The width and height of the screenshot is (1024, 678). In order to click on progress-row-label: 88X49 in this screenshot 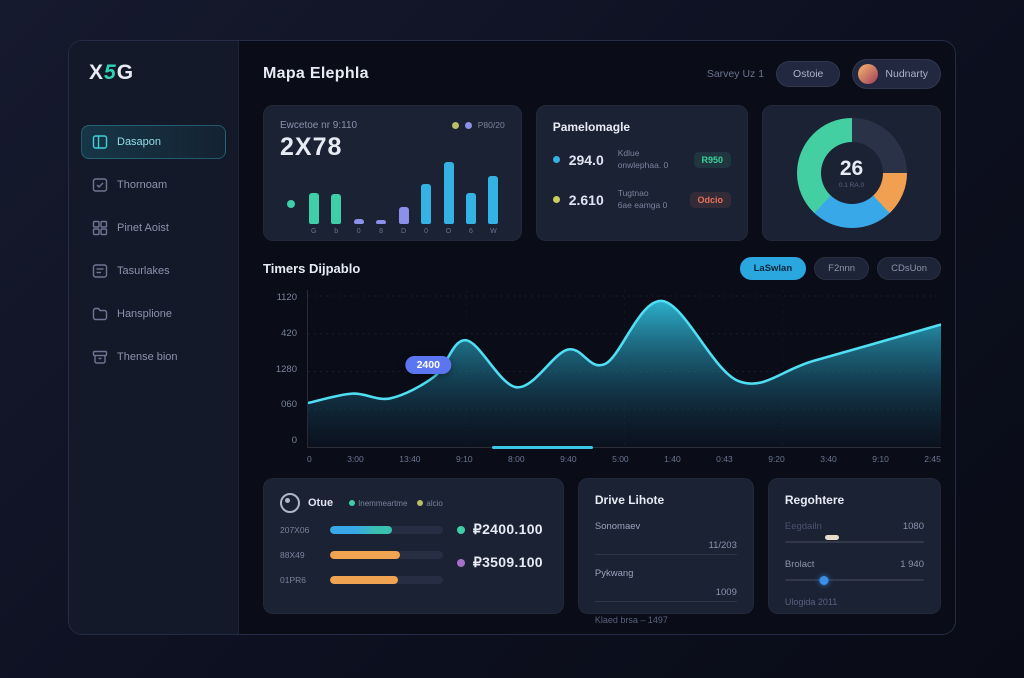, I will do `click(292, 555)`.